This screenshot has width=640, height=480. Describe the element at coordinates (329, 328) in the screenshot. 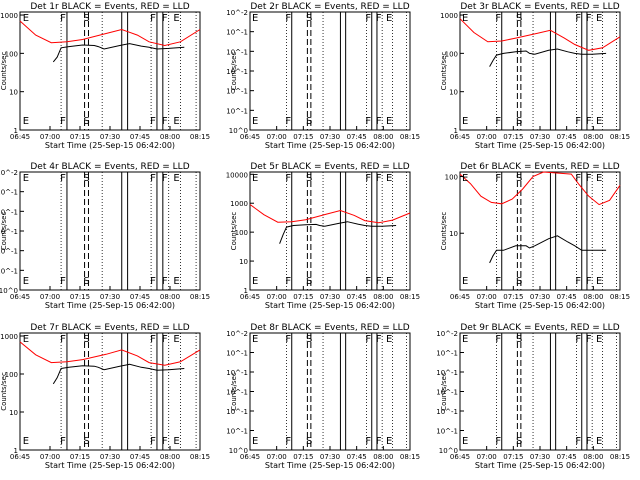

I see `panel-title: Det 8r BLACK = Events, RED = LLD` at that location.